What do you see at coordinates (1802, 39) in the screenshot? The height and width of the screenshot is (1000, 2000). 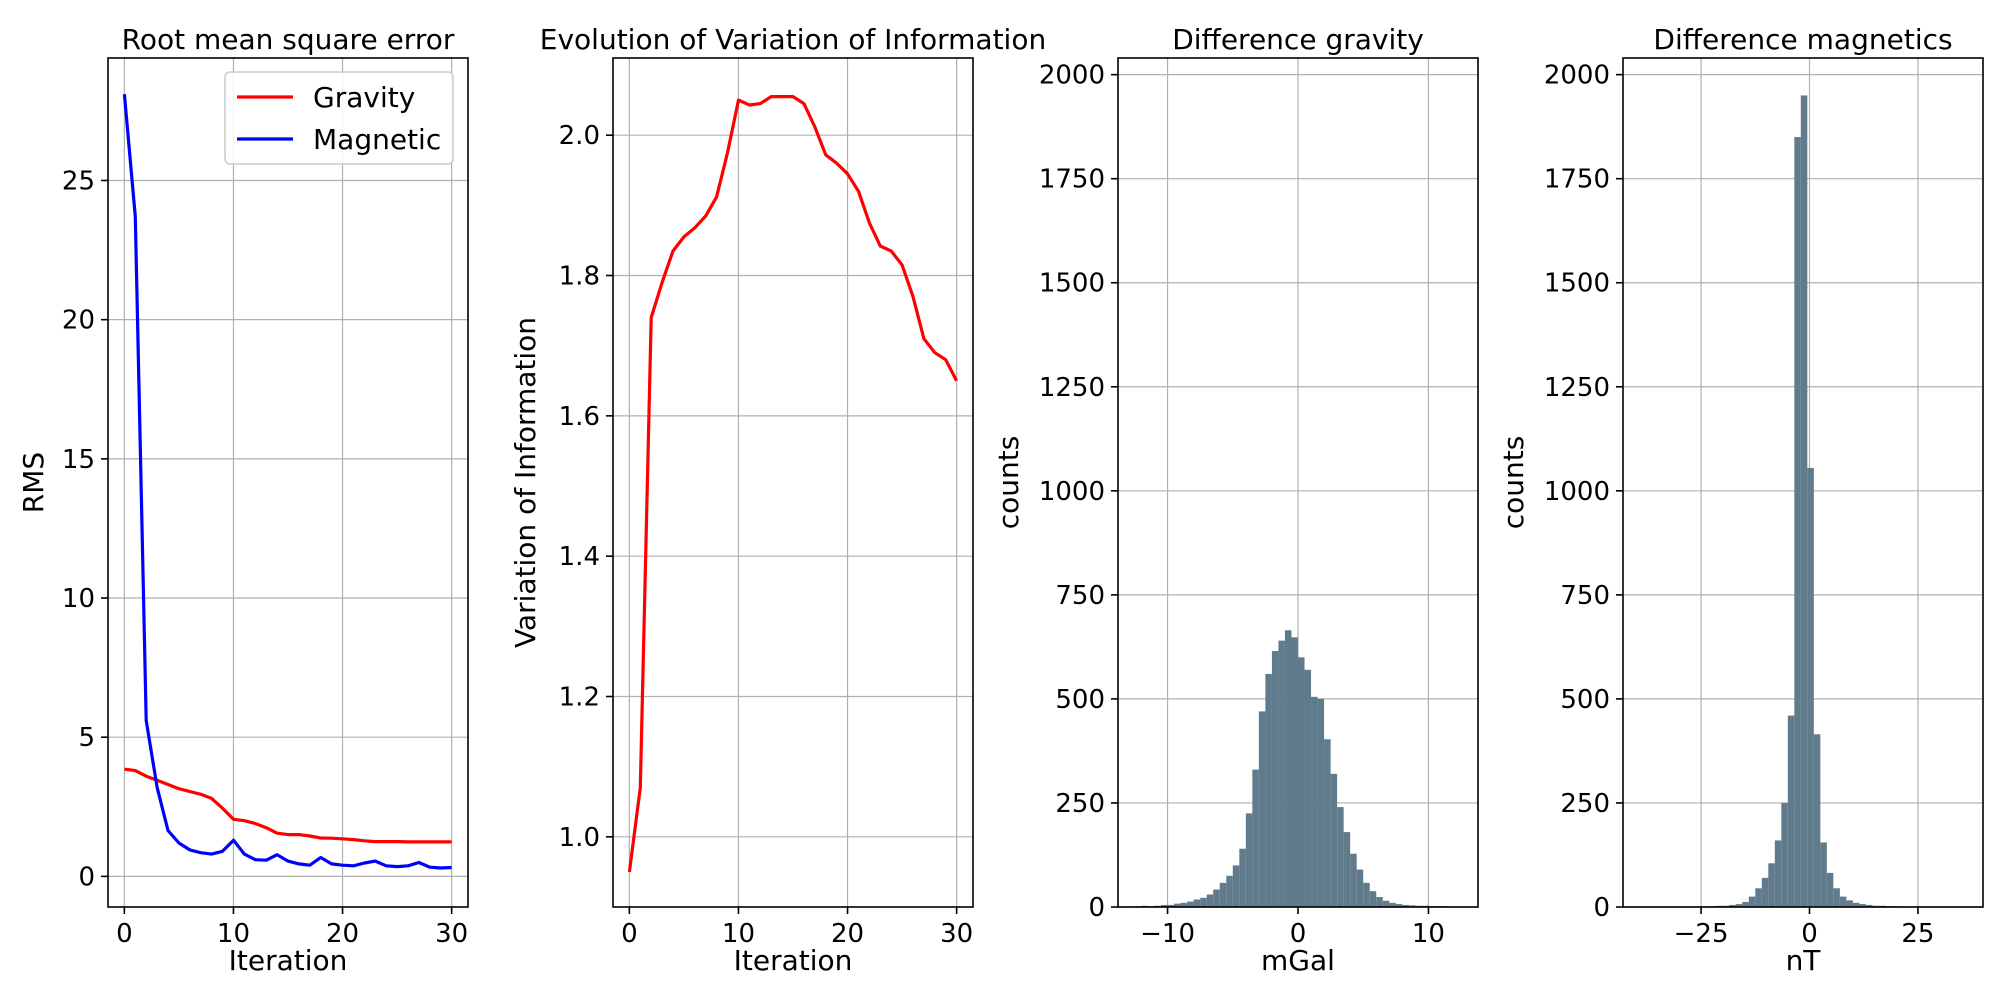 I see `chart-title: Difference magnetics` at bounding box center [1802, 39].